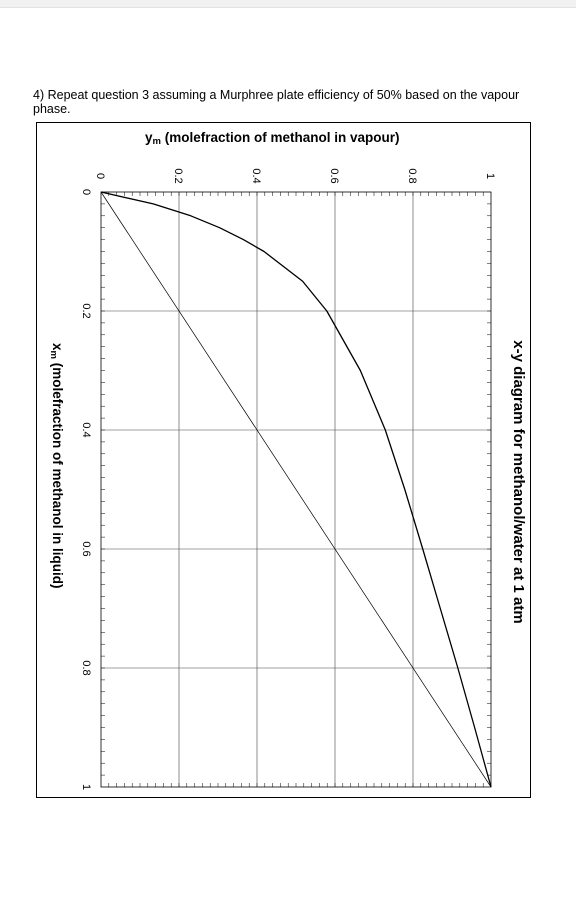 This screenshot has width=576, height=924. I want to click on y-tick-label: 1, so click(490, 176).